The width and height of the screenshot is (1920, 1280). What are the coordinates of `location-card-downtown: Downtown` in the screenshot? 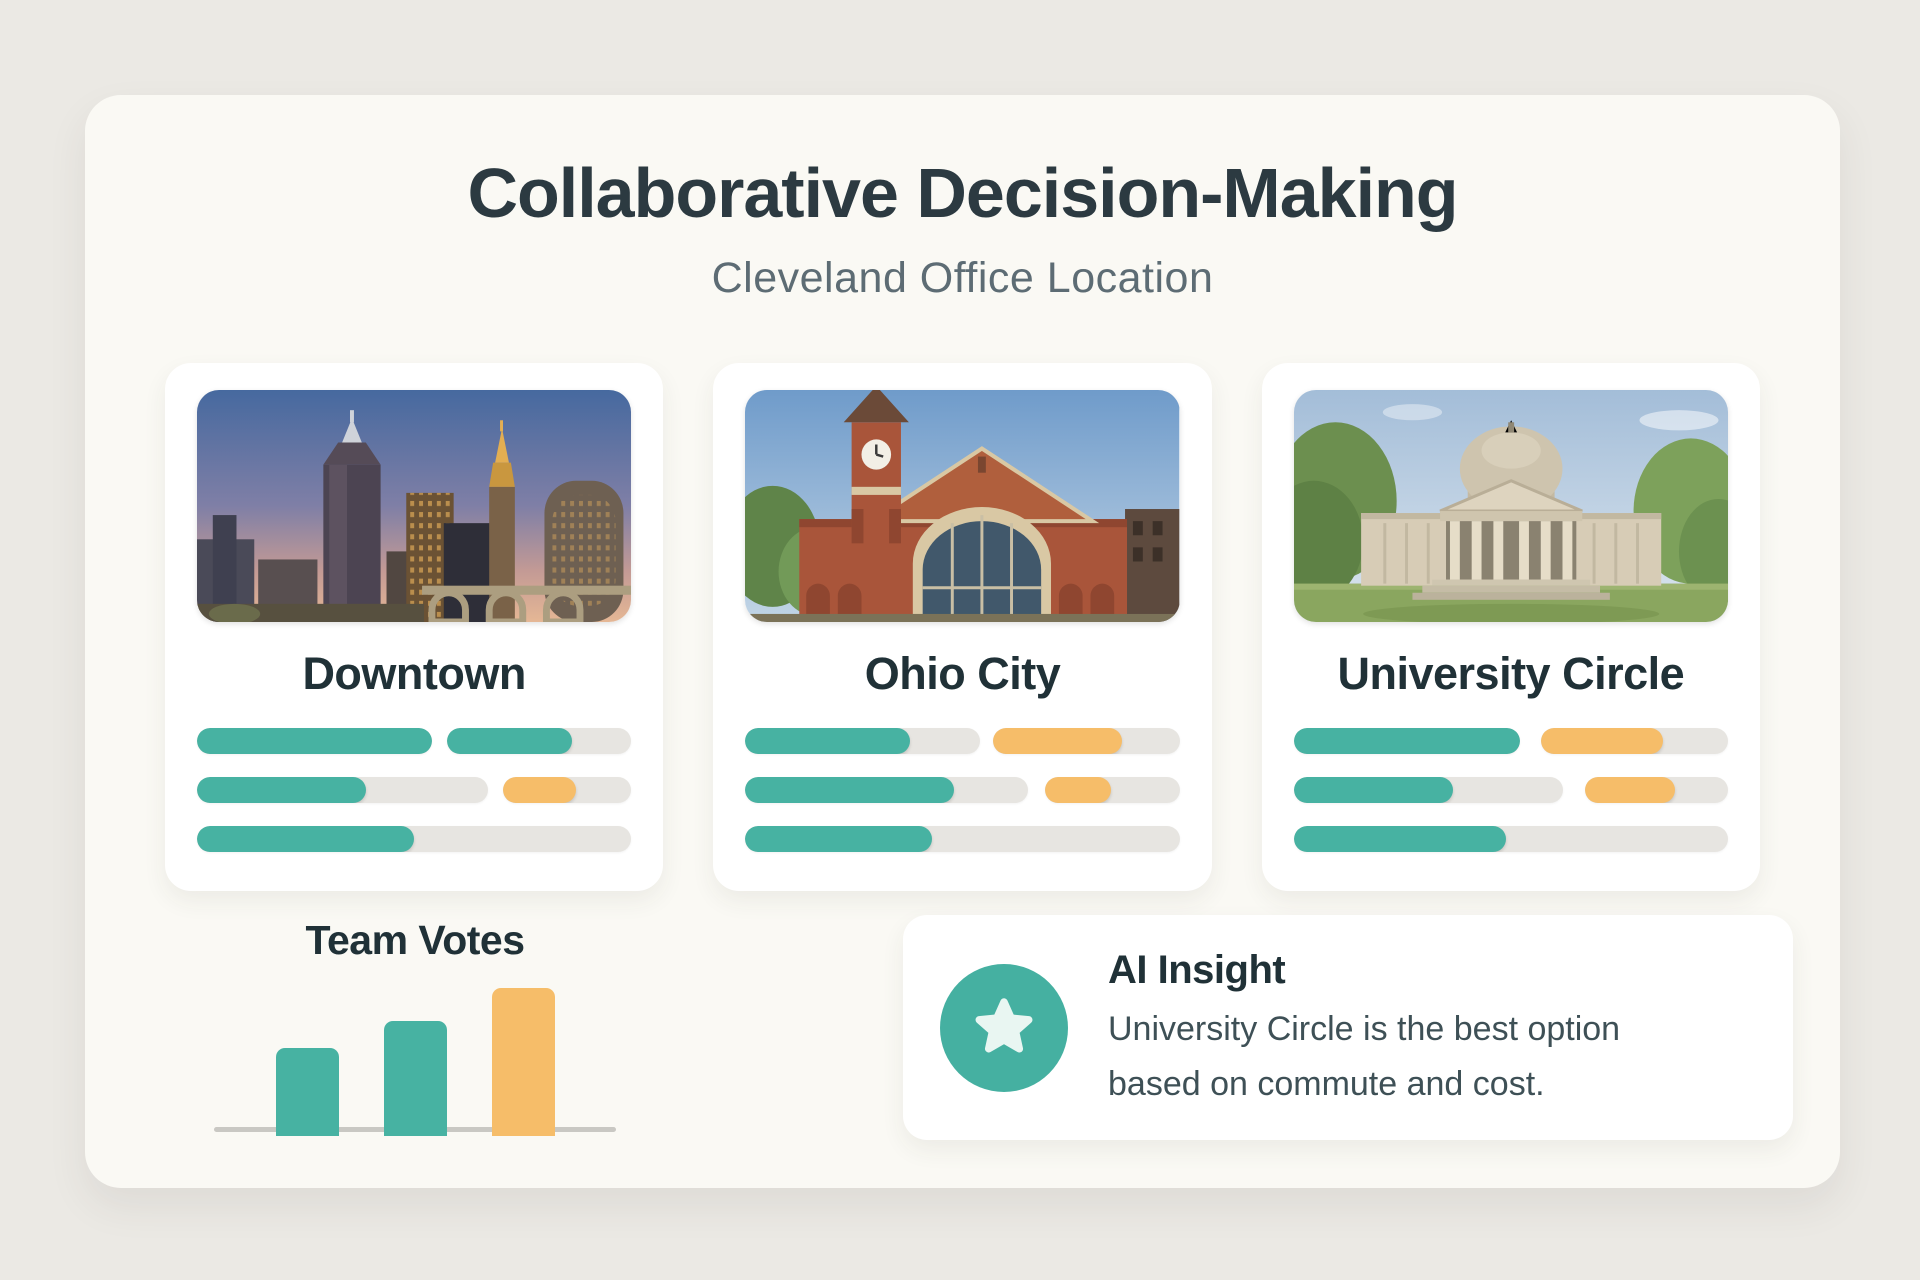 It's located at (414, 627).